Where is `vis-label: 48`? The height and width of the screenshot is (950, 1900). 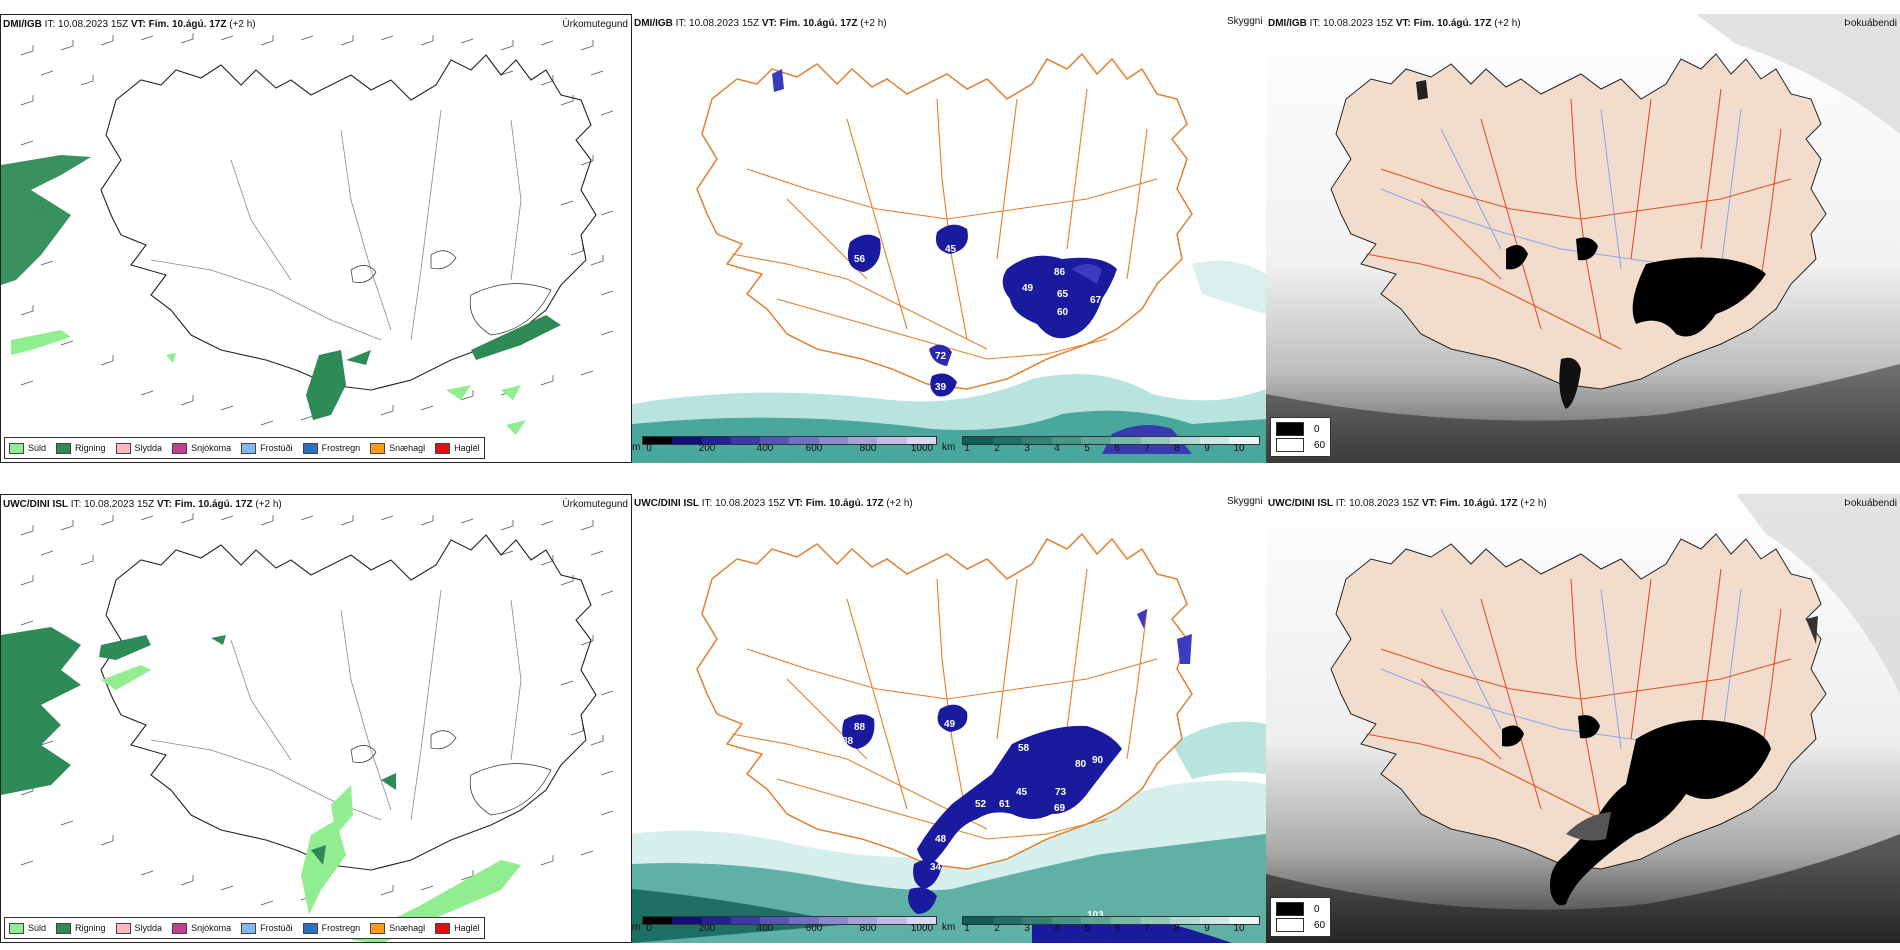
vis-label: 48 is located at coordinates (941, 839).